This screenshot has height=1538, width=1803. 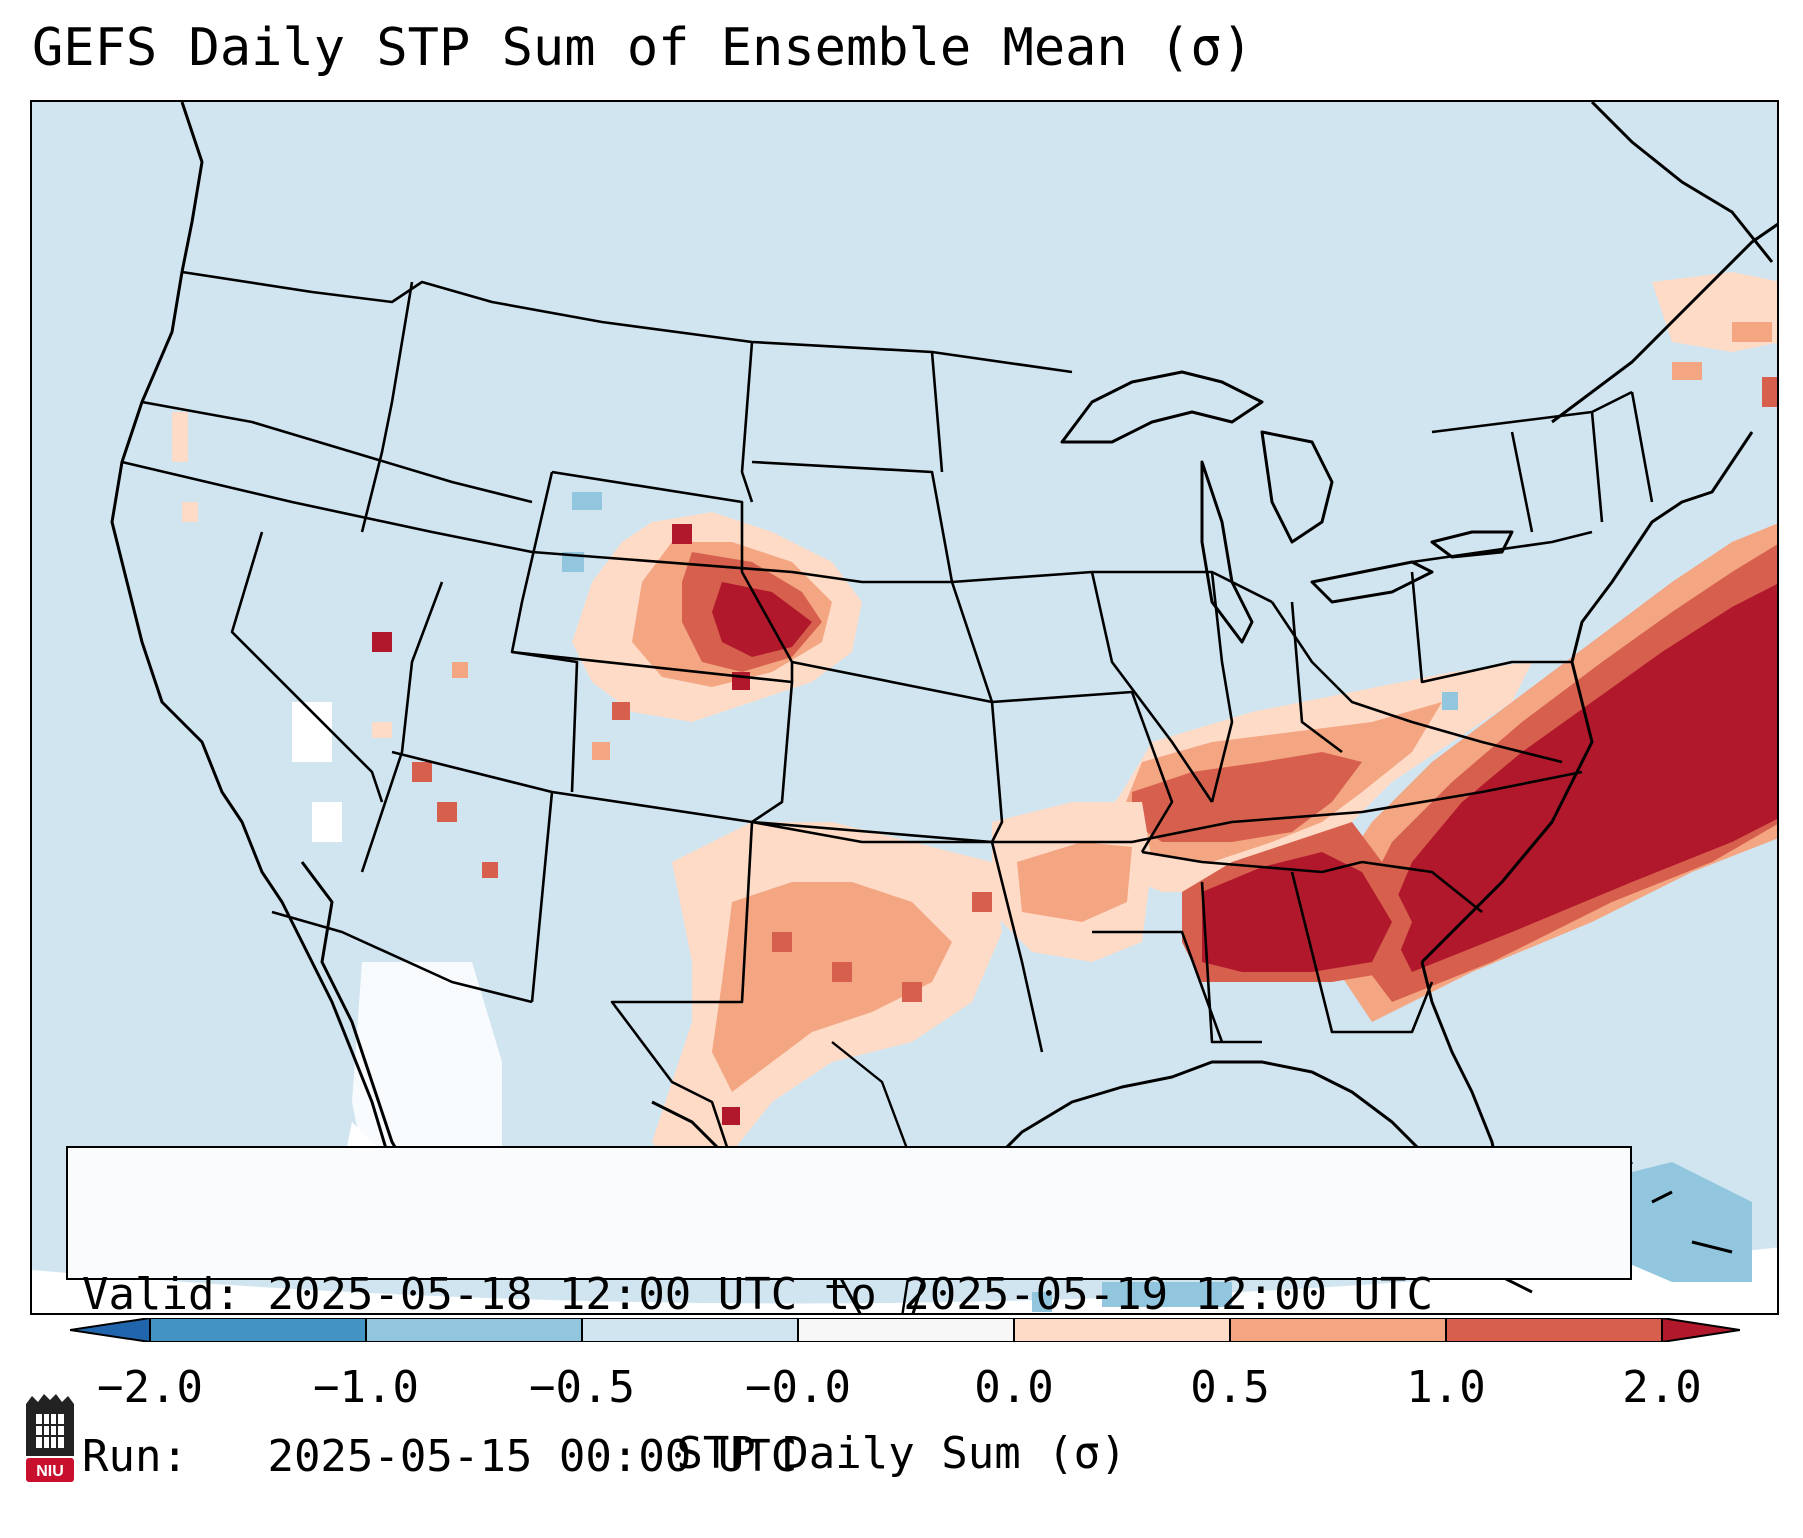 What do you see at coordinates (642, 48) in the screenshot?
I see `chart-title: GEFS Daily STP Sum of Ensemble Mean (σ)` at bounding box center [642, 48].